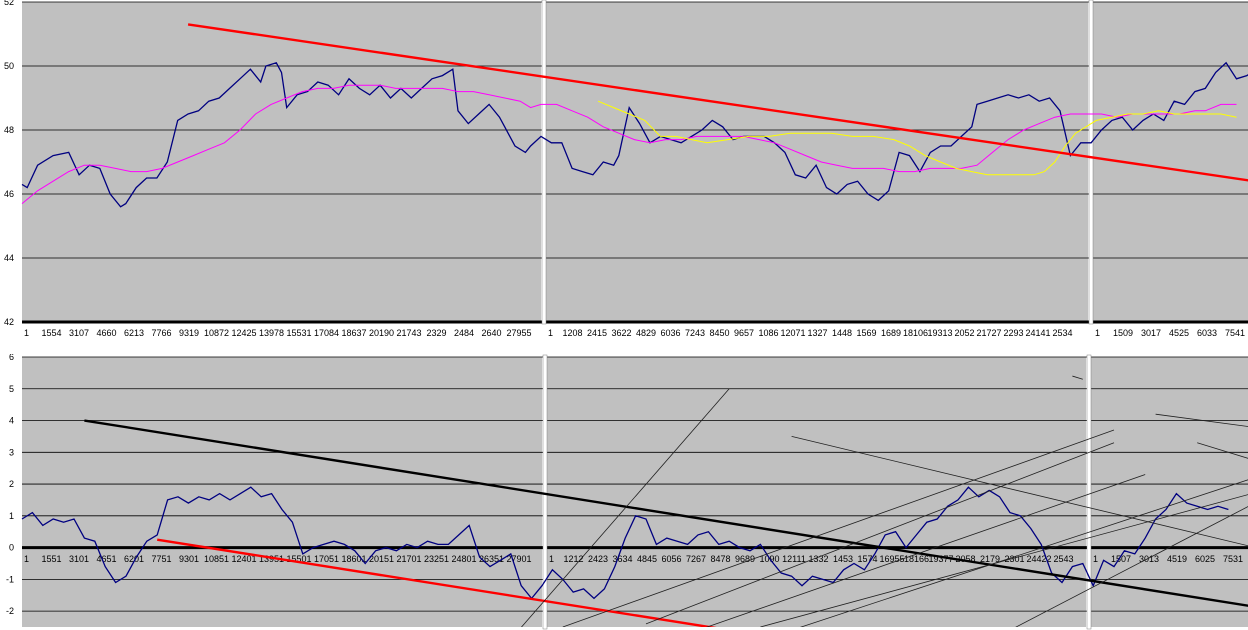  I want to click on x-tick-label: 3622, so click(621, 333).